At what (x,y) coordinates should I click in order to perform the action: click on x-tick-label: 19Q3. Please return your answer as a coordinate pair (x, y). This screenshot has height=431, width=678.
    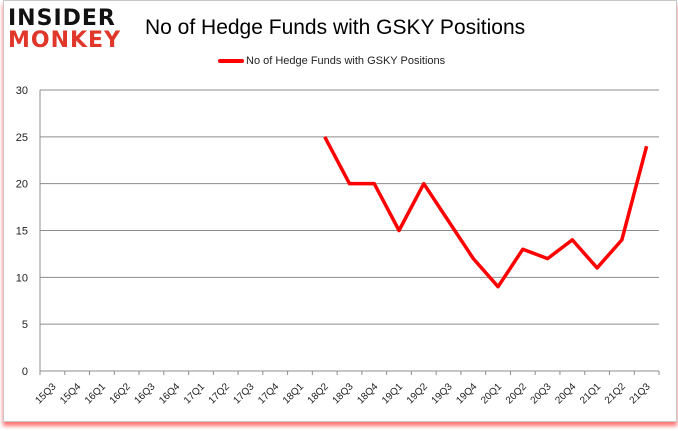
    Looking at the image, I should click on (442, 393).